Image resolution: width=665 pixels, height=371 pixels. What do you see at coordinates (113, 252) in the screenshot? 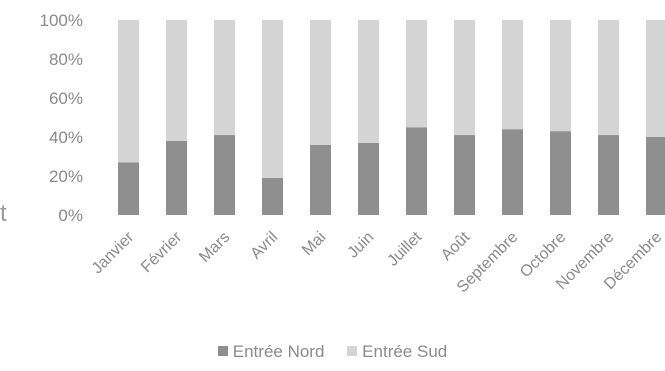
I see `x-category-label: Janvier` at bounding box center [113, 252].